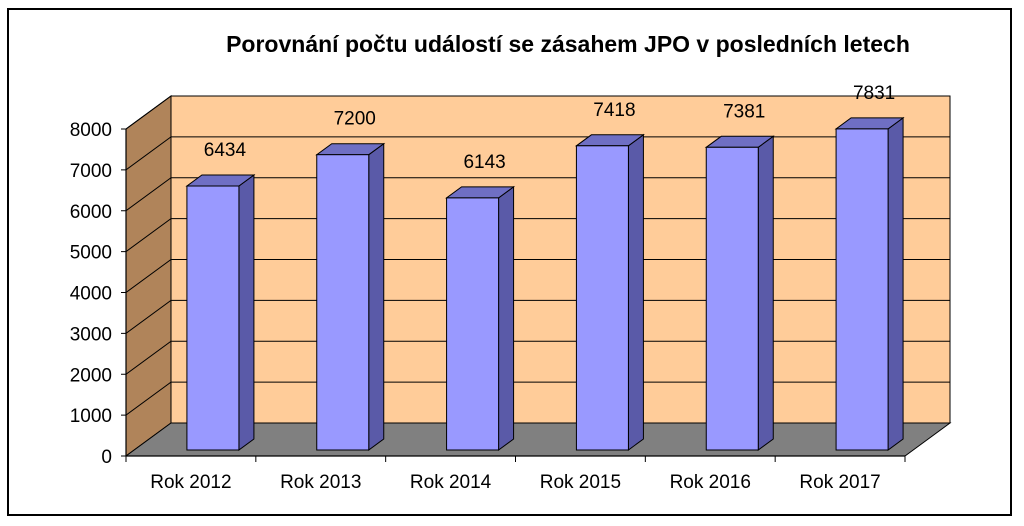 This screenshot has height=526, width=1024. What do you see at coordinates (106, 457) in the screenshot?
I see `y-tick-label: 0` at bounding box center [106, 457].